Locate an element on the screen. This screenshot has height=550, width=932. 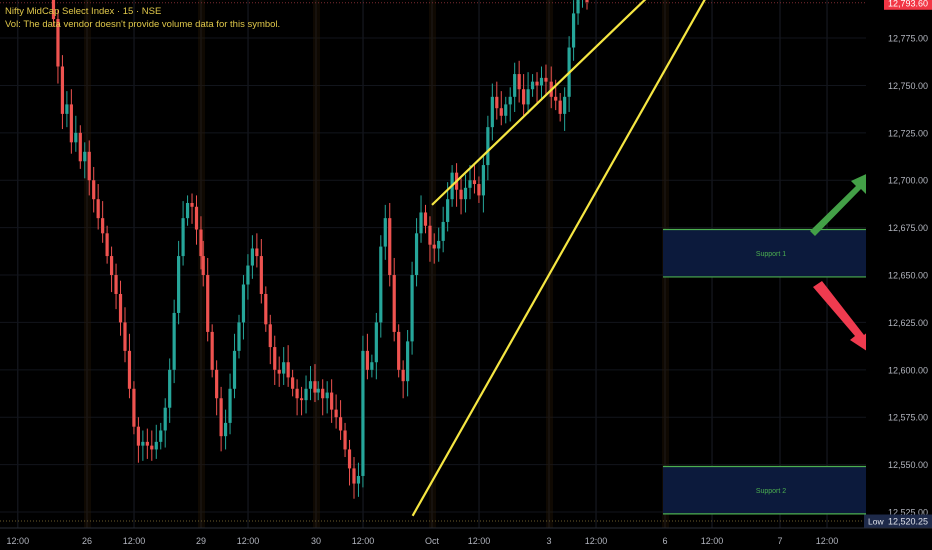
price-tick-label: 12,625.00 is located at coordinates (908, 323).